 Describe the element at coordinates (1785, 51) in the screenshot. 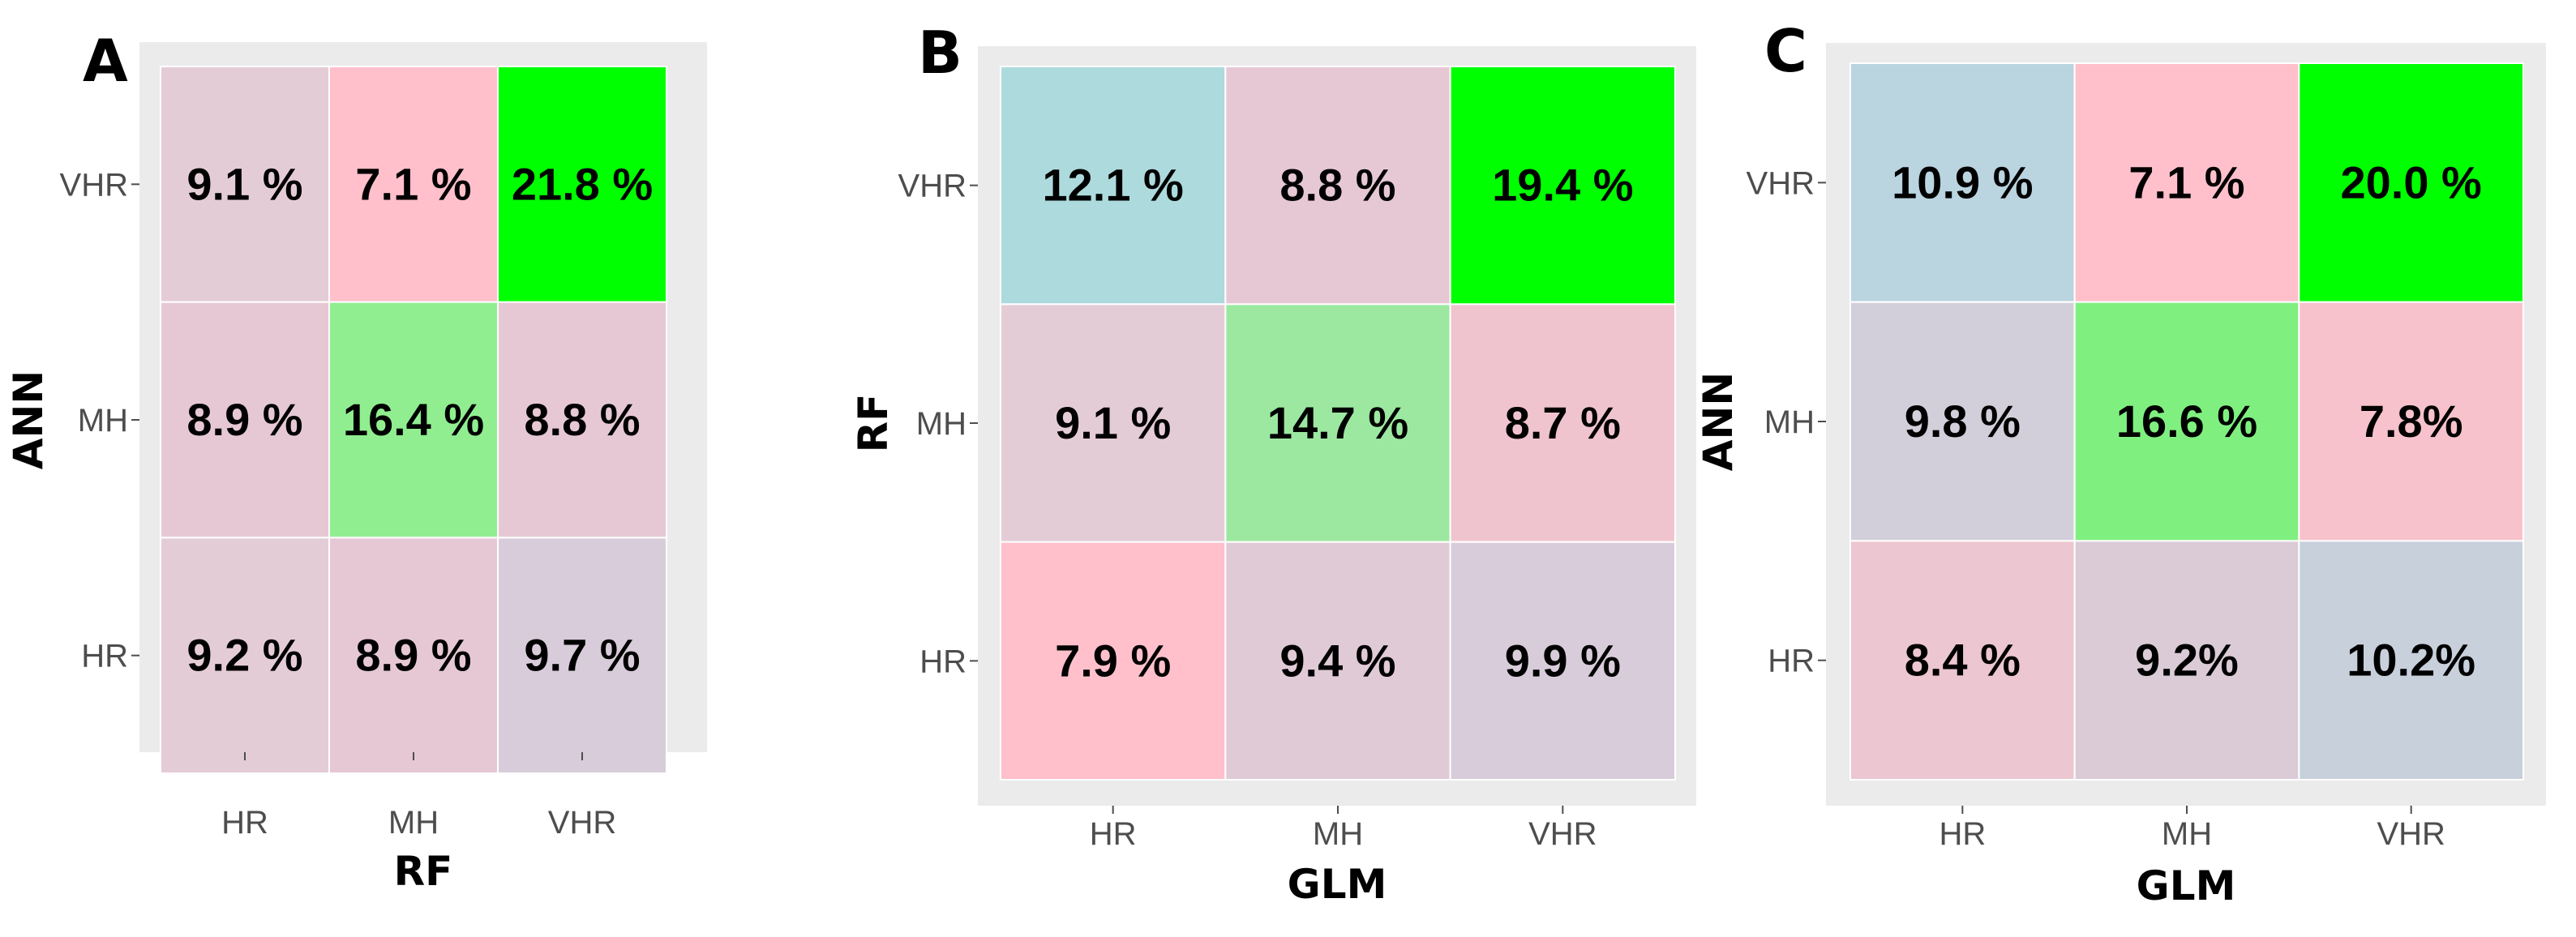

I see `panel-letter: C` at that location.